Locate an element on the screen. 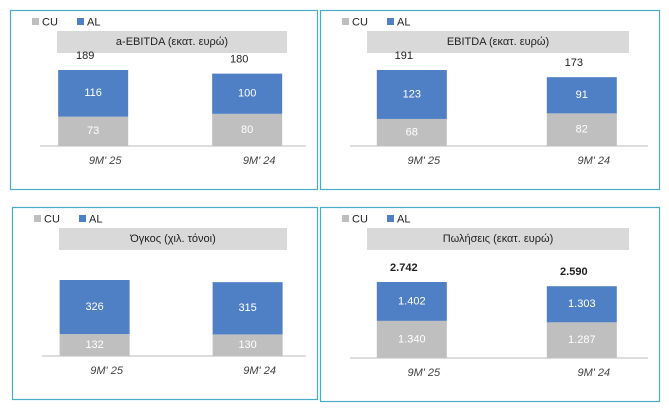 The image size is (669, 419). segment-label: 123 is located at coordinates (412, 94).